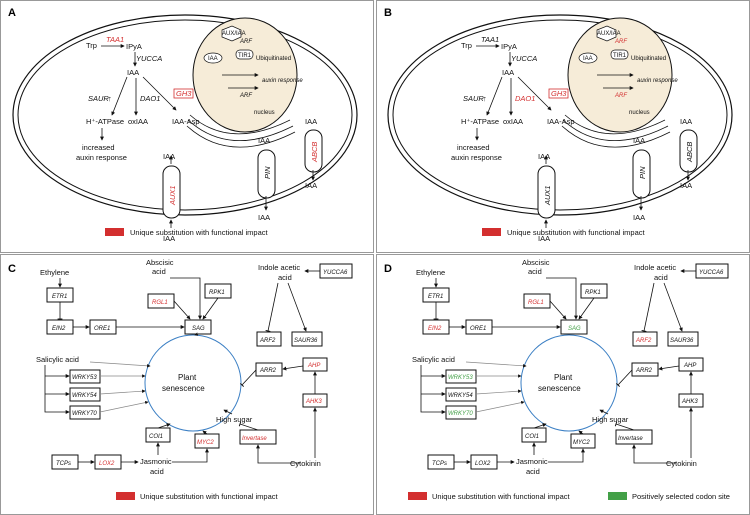 This screenshot has width=750, height=515. Describe the element at coordinates (279, 267) in the screenshot. I see `indole-acetic: Indole acetic` at that location.